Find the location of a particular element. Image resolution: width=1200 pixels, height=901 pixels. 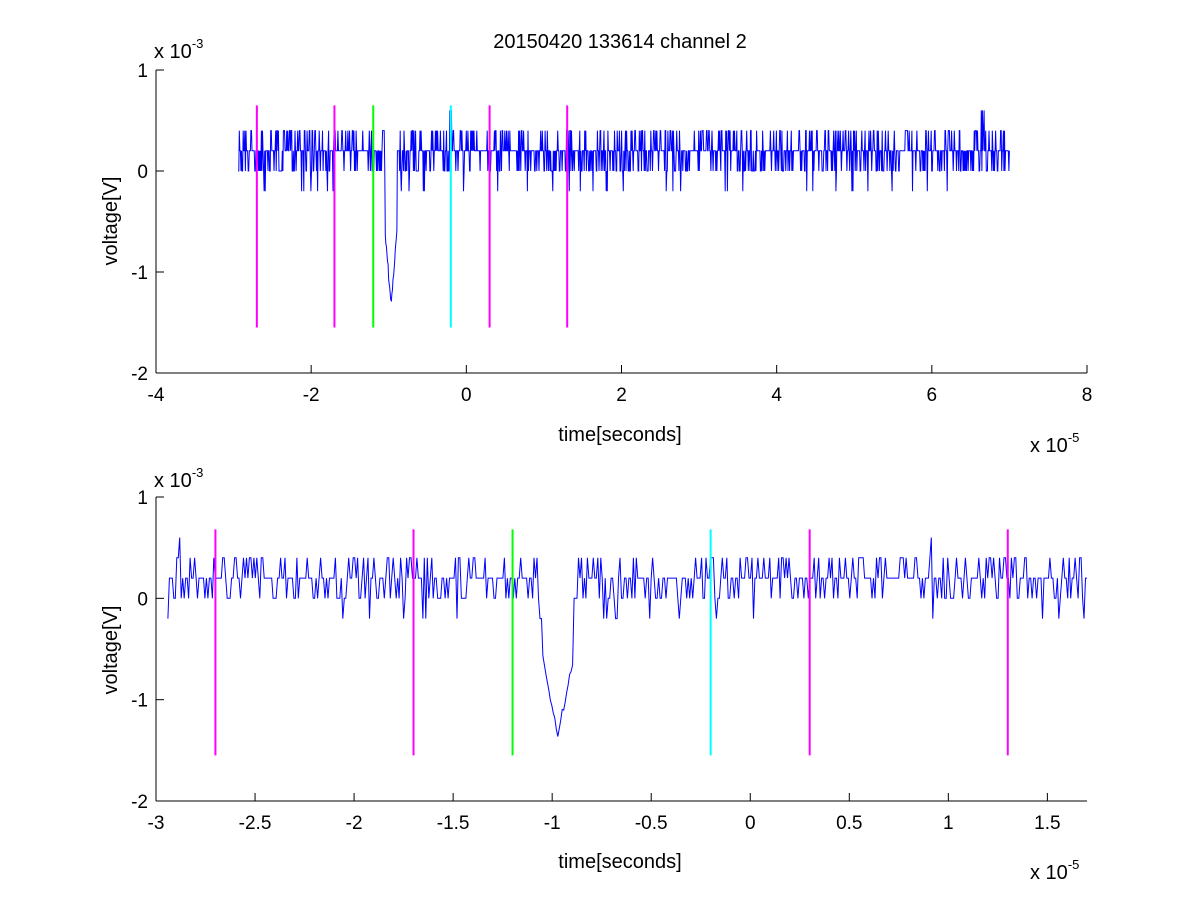

x-tick-label: 4 is located at coordinates (776, 395).